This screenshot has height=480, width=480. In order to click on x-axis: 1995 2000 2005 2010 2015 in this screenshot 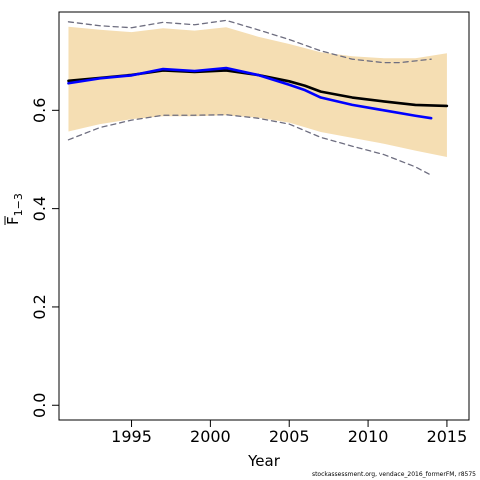, I will do `click(289, 433)`.